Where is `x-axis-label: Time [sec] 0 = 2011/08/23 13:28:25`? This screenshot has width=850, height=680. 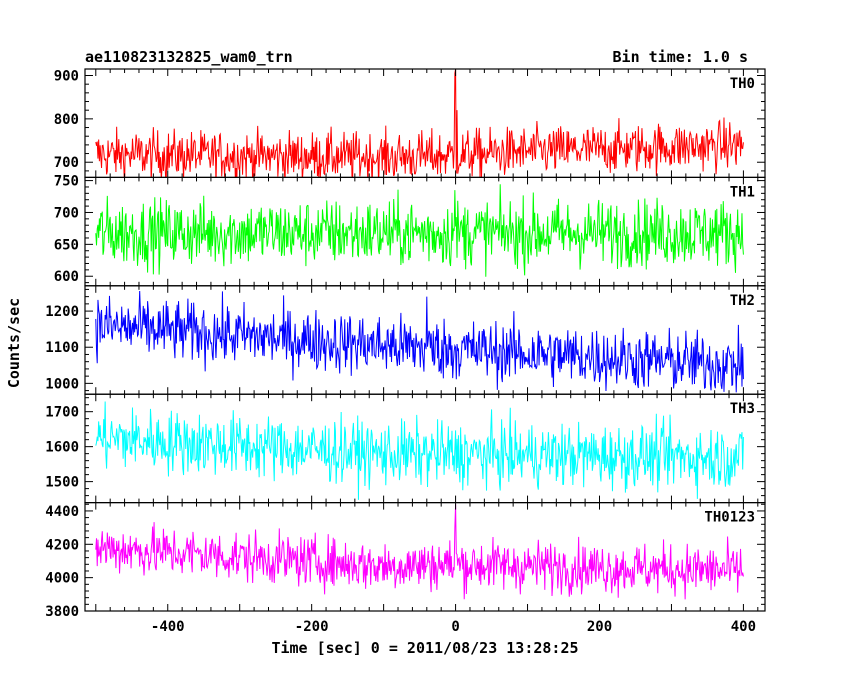
x-axis-label: Time [sec] 0 = 2011/08/23 13:28:25 is located at coordinates (424, 648).